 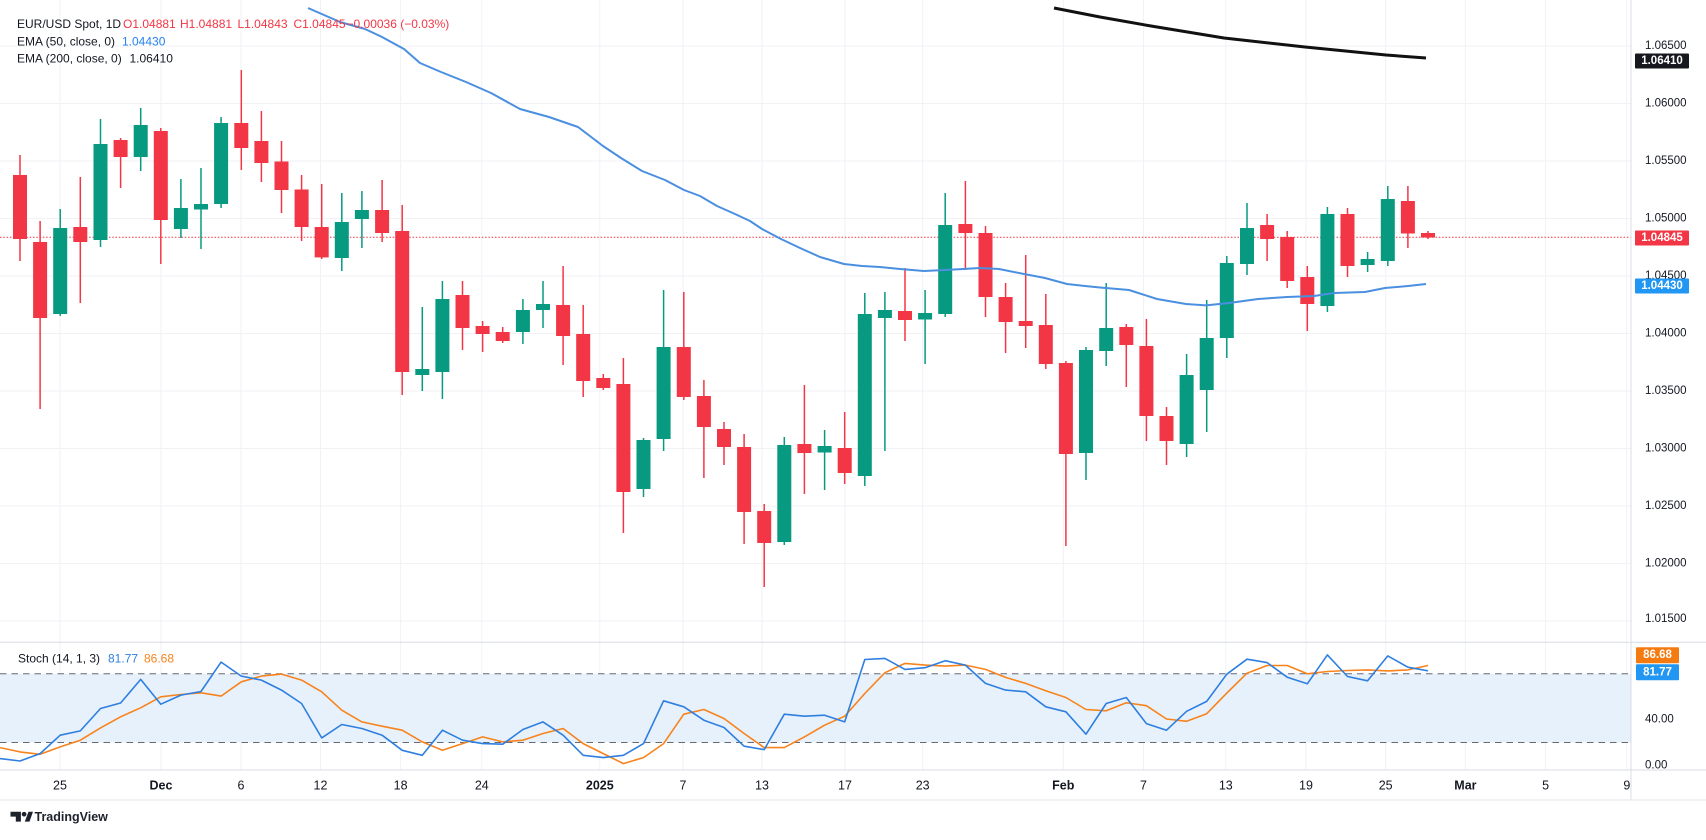 I want to click on svg-text: 1.05500, so click(x=1666, y=161).